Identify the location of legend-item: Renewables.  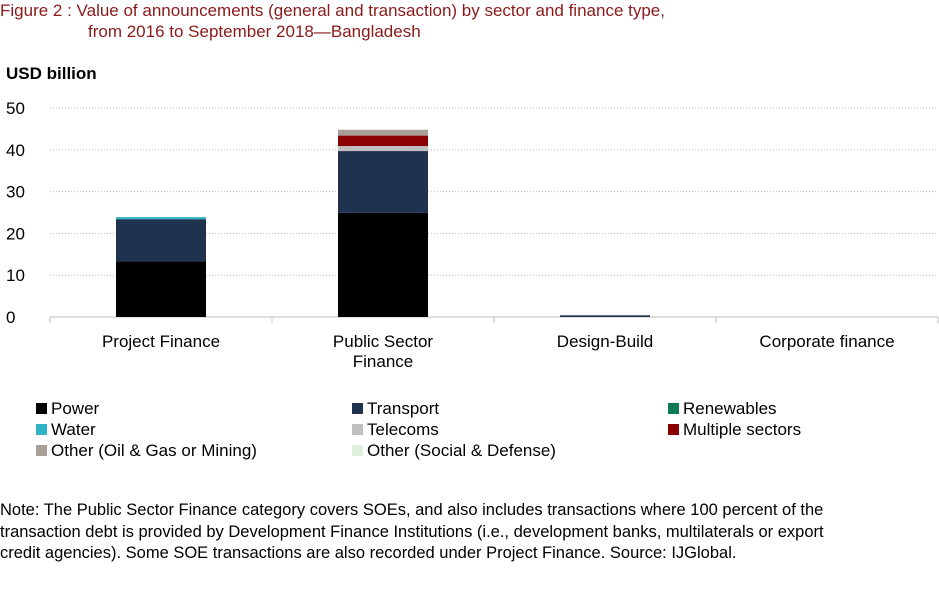
(722, 408).